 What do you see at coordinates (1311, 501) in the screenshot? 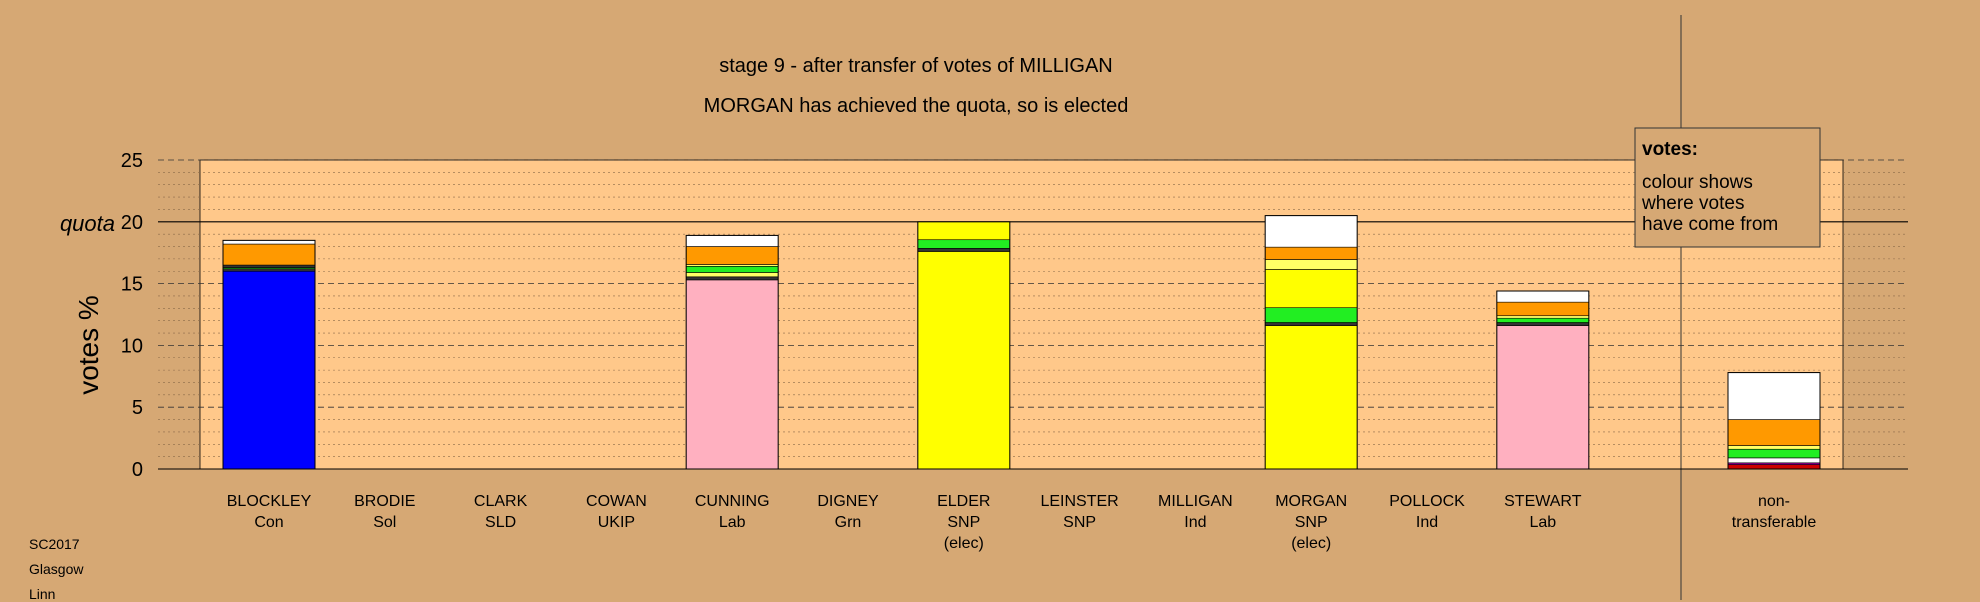
I see `x-tick-label: MORGAN` at bounding box center [1311, 501].